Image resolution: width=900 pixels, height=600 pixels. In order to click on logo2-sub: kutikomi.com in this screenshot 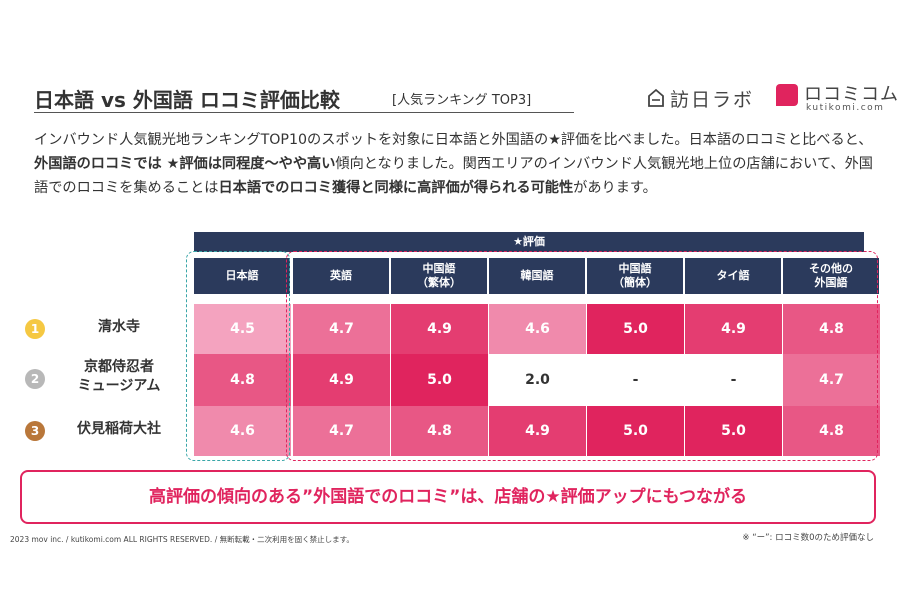, I will do `click(845, 108)`.